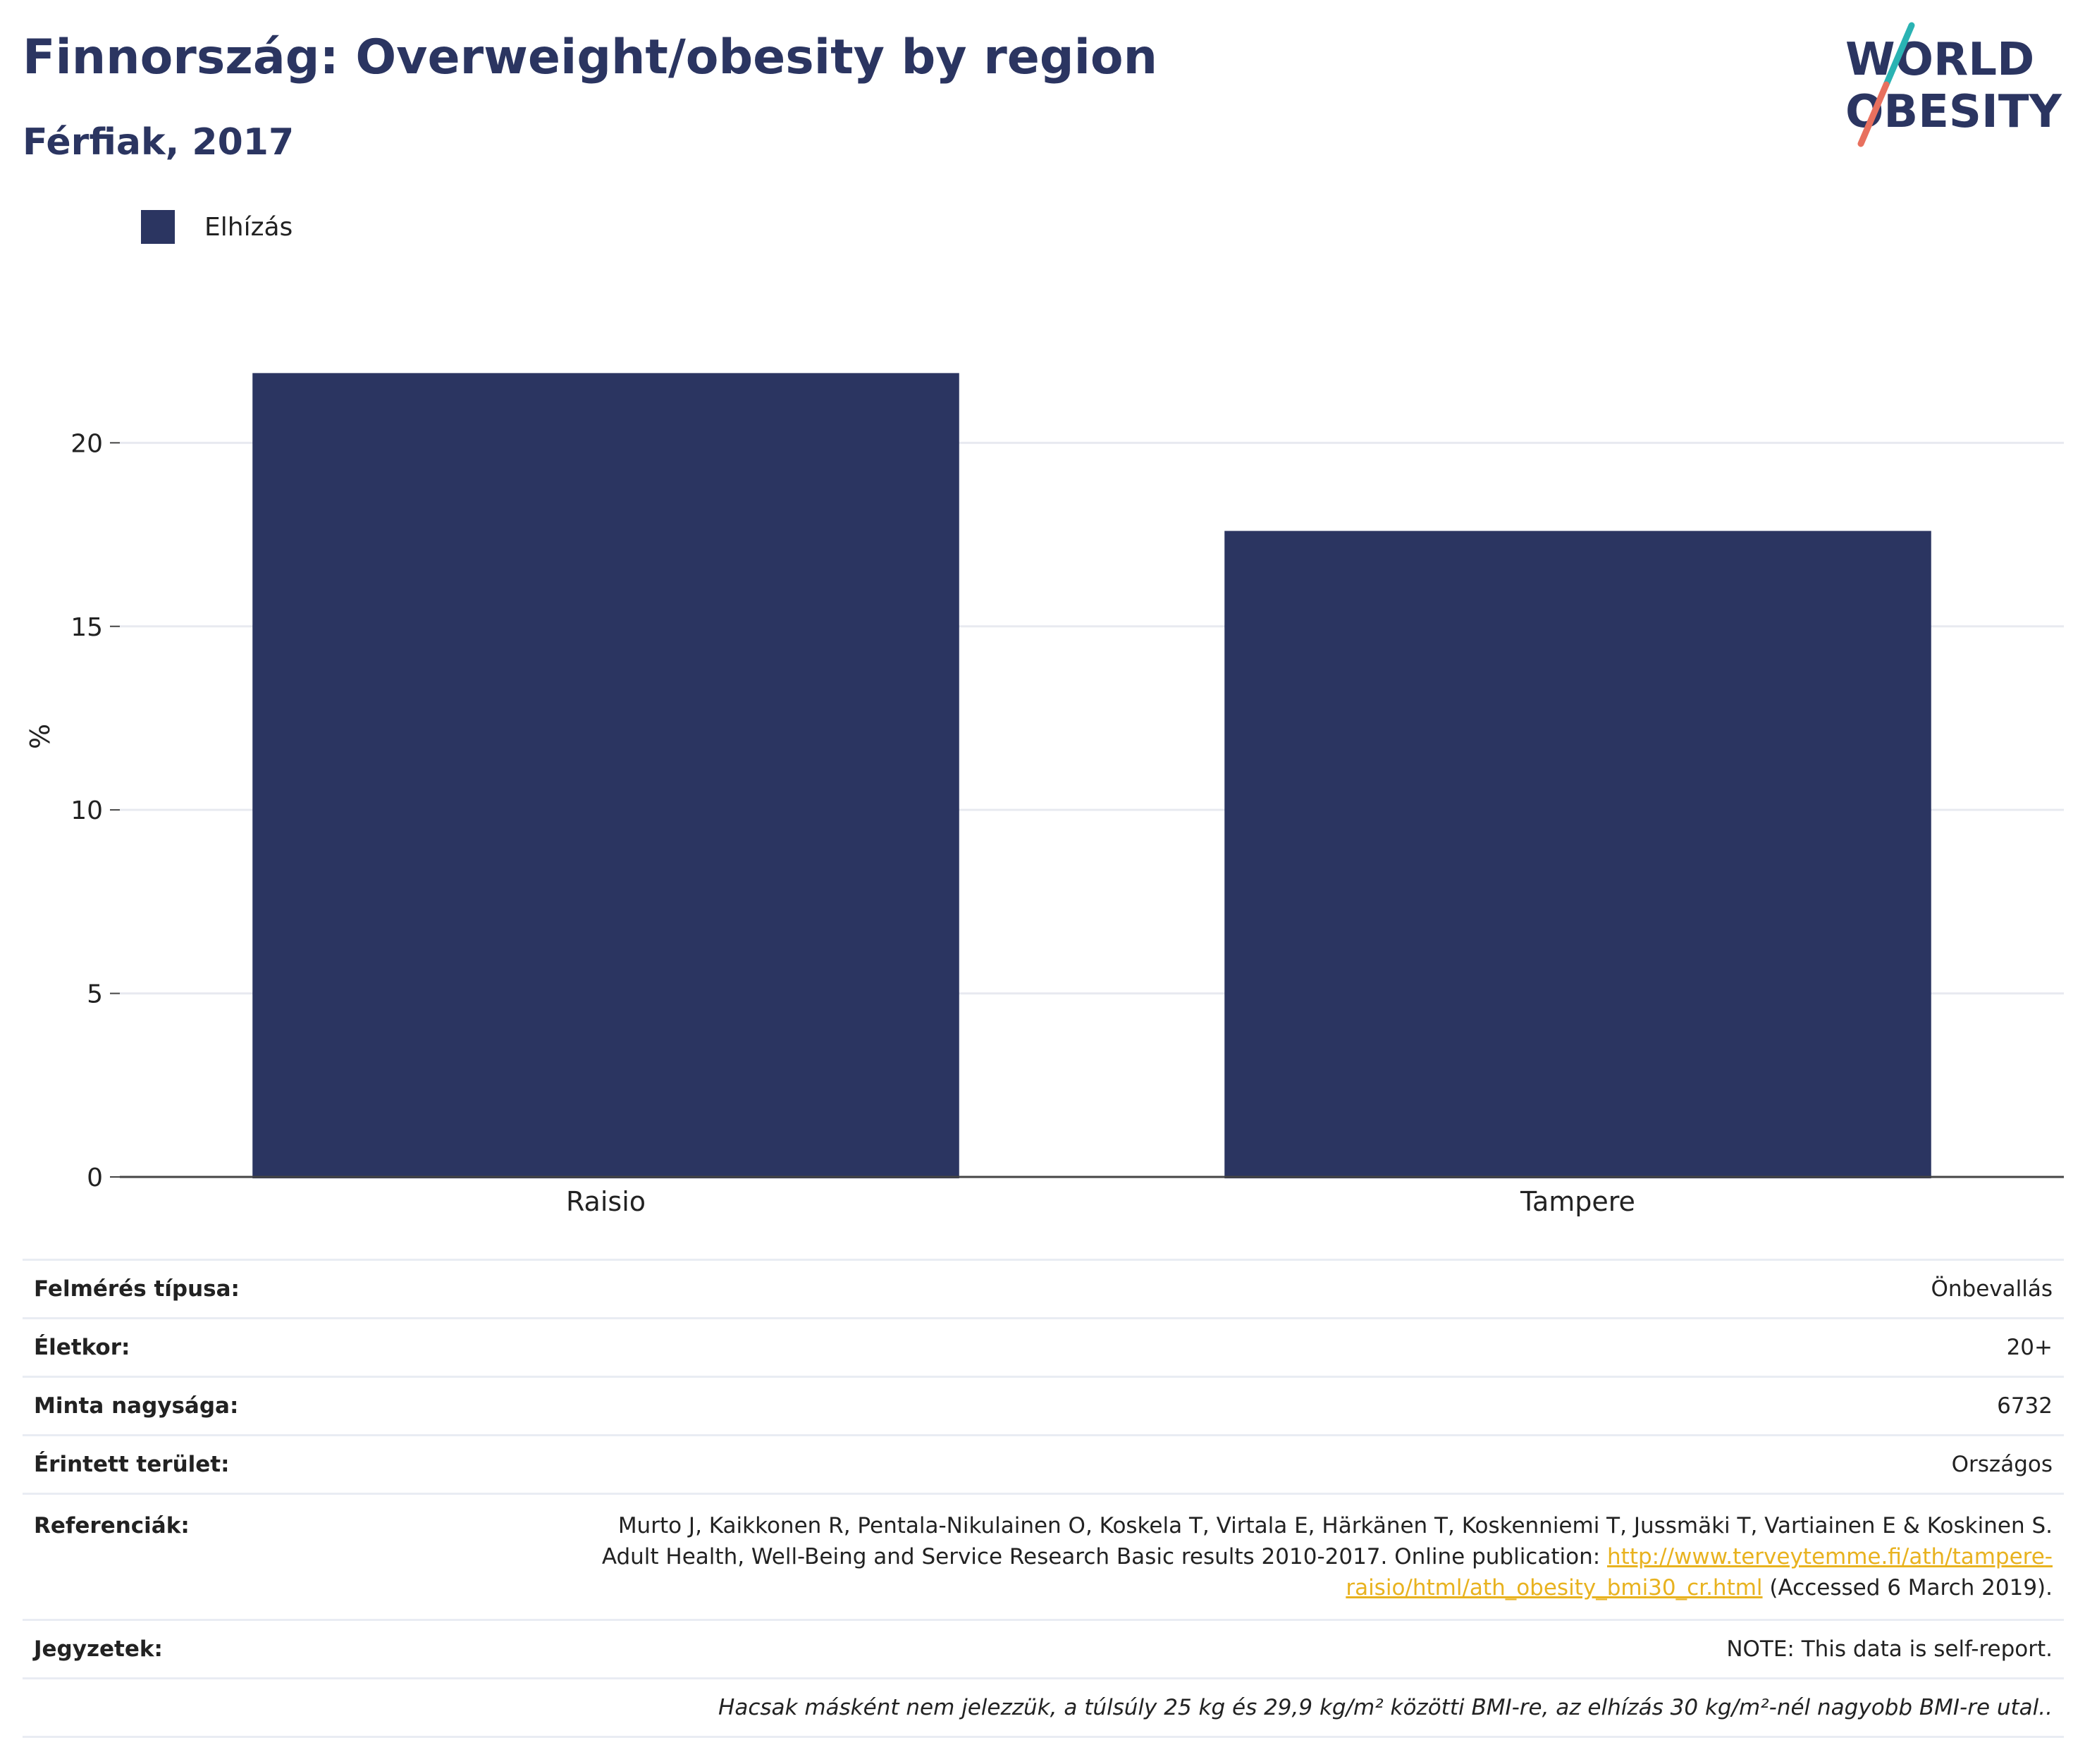 The width and height of the screenshot is (2085, 1764). What do you see at coordinates (1889, 1649) in the screenshot?
I see `notes-value: NOTE: This data is self-report.` at bounding box center [1889, 1649].